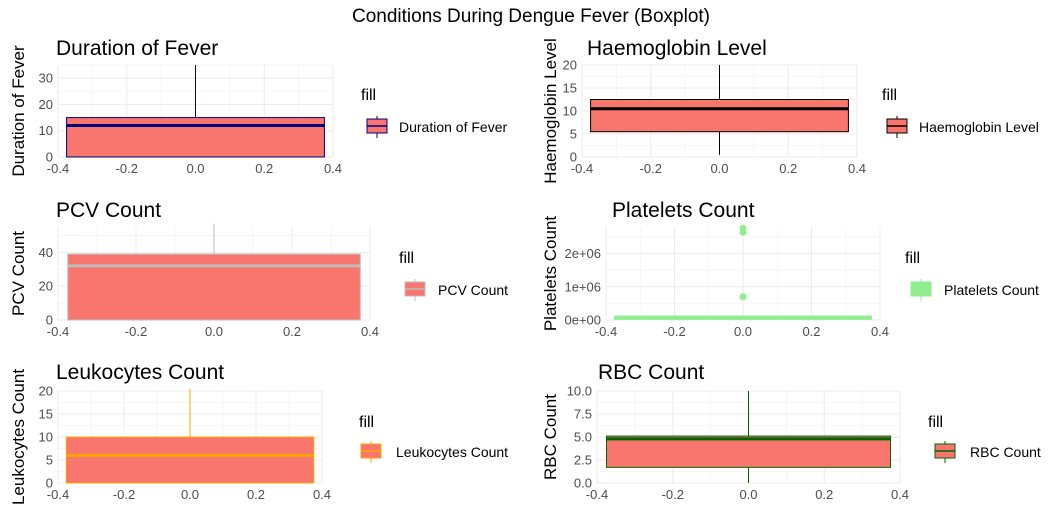 This screenshot has height=515, width=1062. What do you see at coordinates (582, 286) in the screenshot?
I see `y-tick-label: 1e+06` at bounding box center [582, 286].